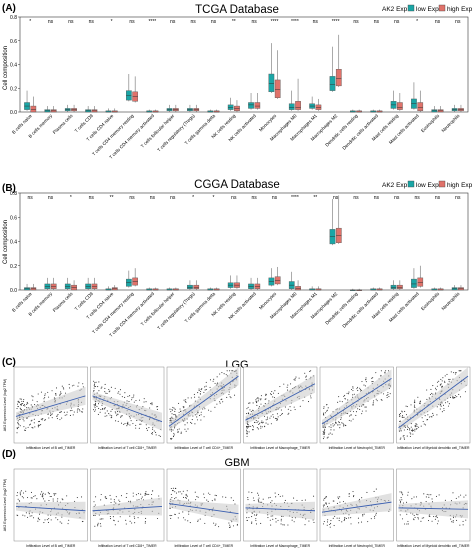 This screenshot has width=474, height=551. I want to click on boxB-box, so click(414, 283).